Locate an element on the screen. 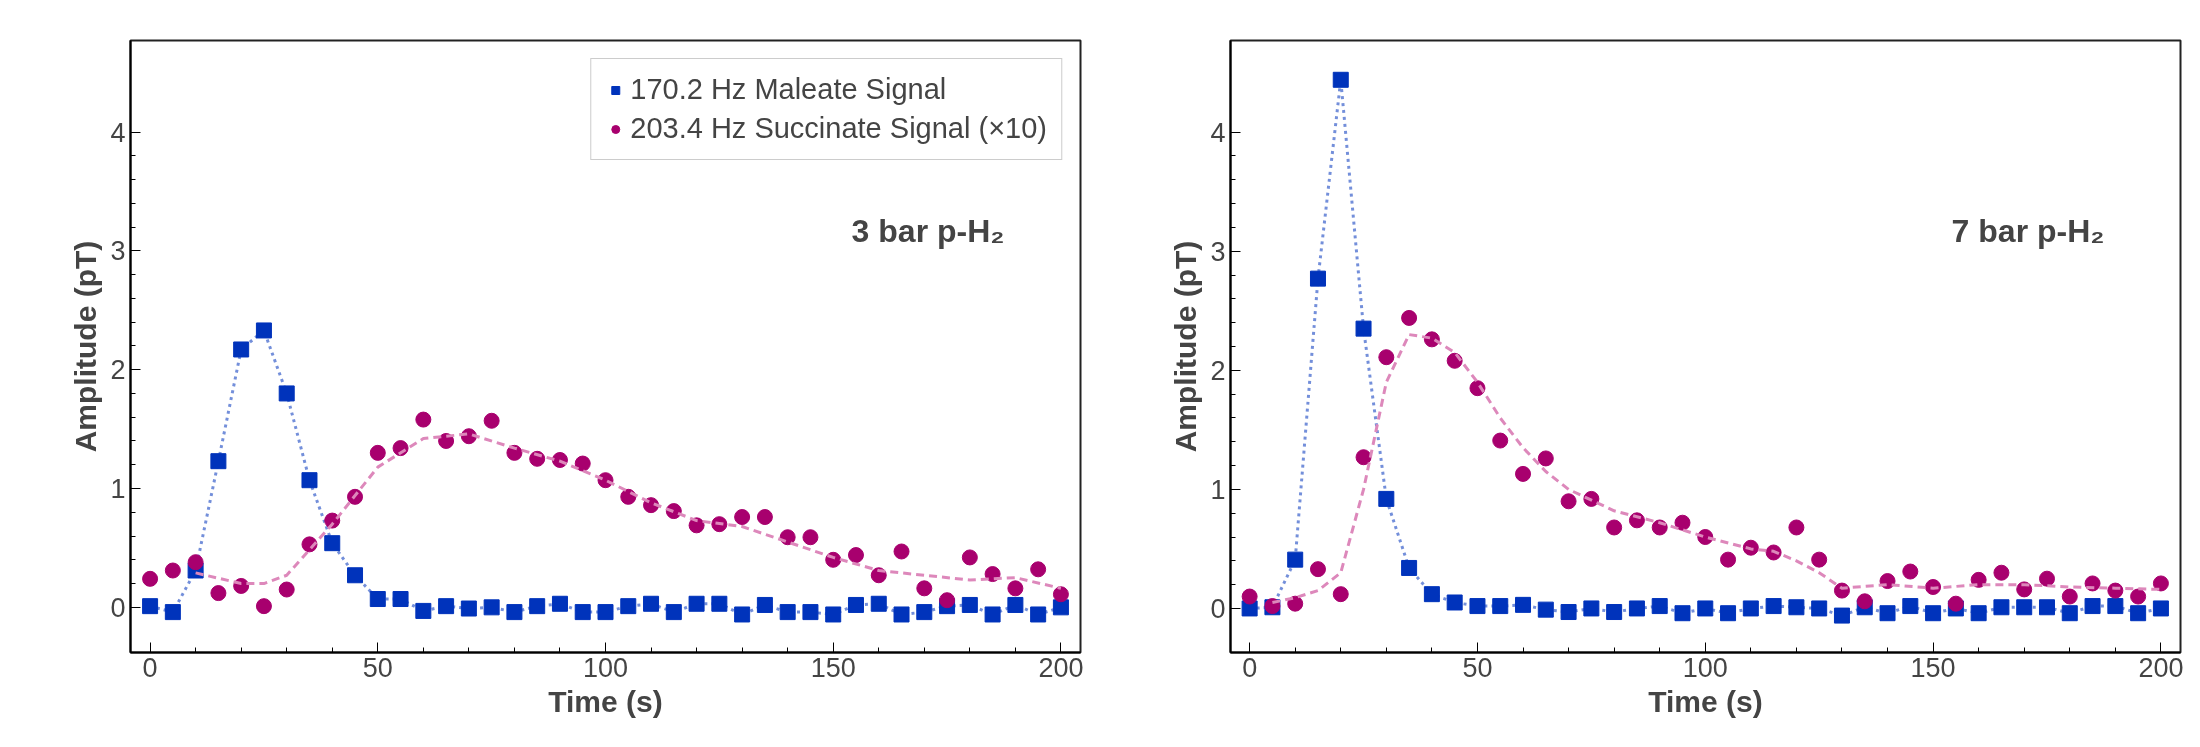  y-tick-label: 3 is located at coordinates (118, 251).